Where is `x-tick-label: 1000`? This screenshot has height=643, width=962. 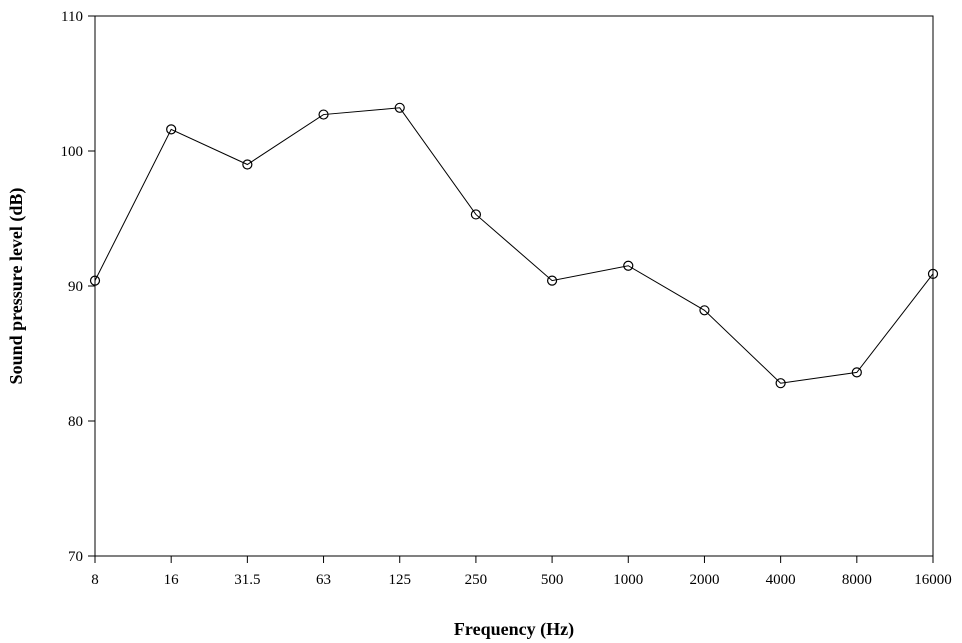
x-tick-label: 1000 is located at coordinates (628, 580).